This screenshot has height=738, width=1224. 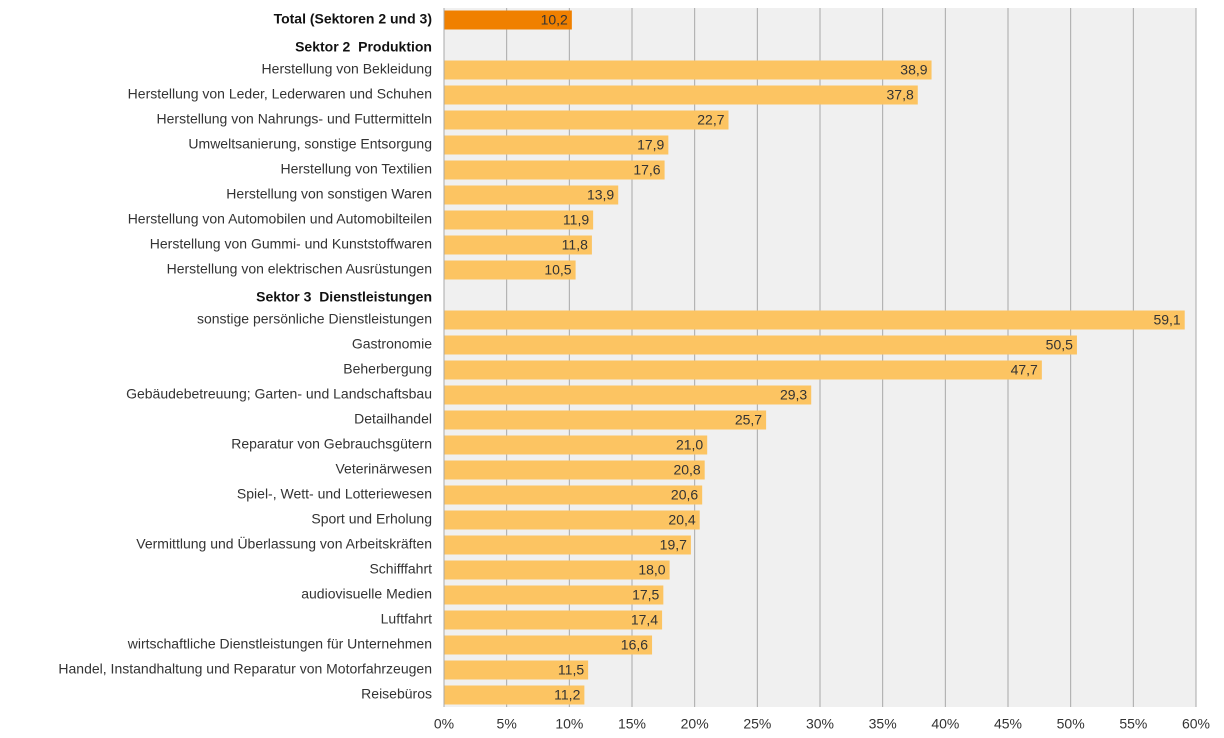 What do you see at coordinates (393, 419) in the screenshot?
I see `category-label: Detailhandel` at bounding box center [393, 419].